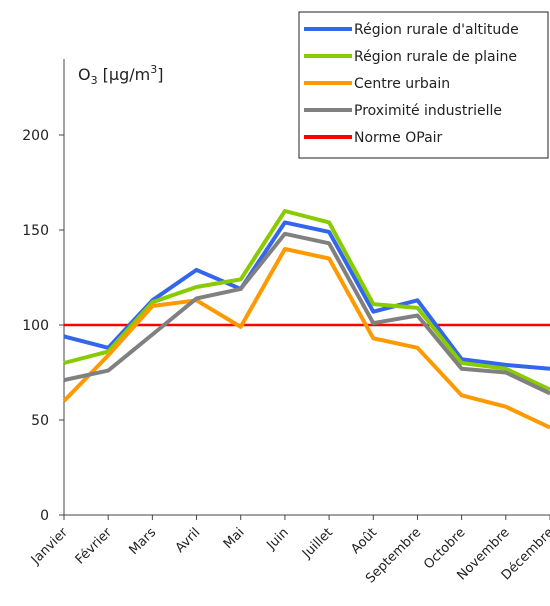 This screenshot has height=606, width=550. I want to click on y-axis-title: O3 [µg/m3], so click(120, 75).